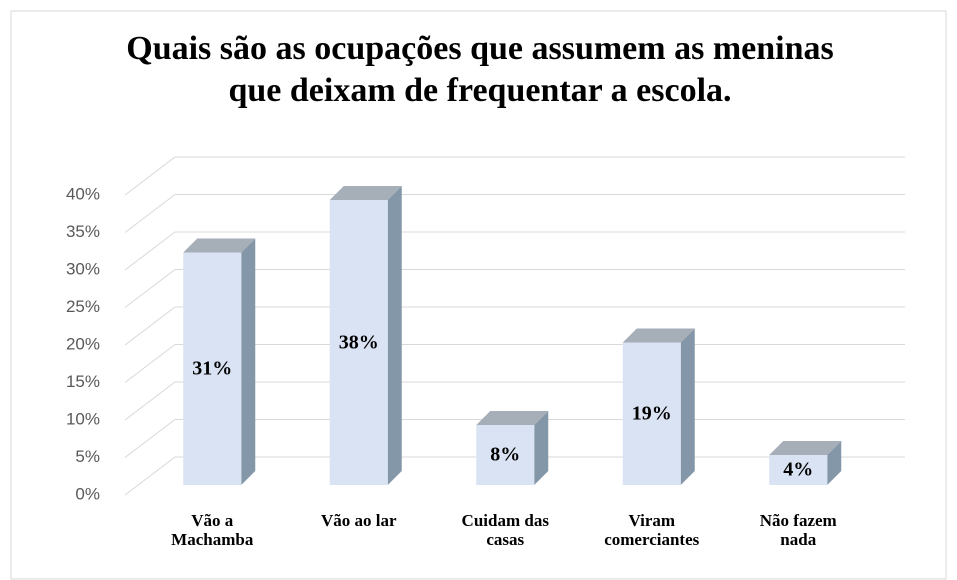 The height and width of the screenshot is (580, 957). I want to click on x-tick-label: Não fazem nada, so click(798, 530).